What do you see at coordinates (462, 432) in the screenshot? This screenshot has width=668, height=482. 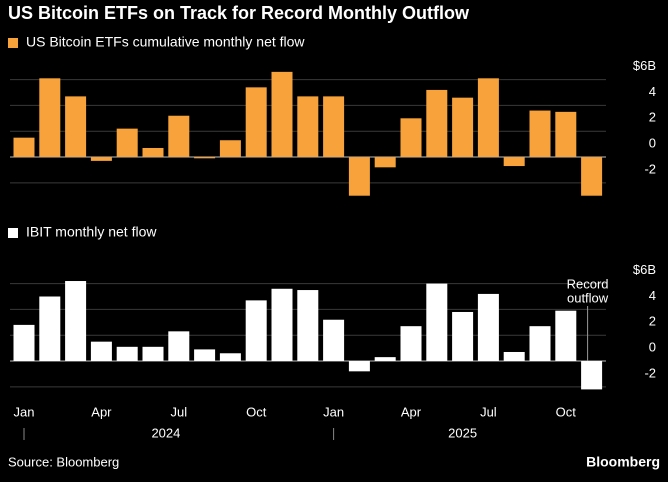 I see `year-label: 2025` at bounding box center [462, 432].